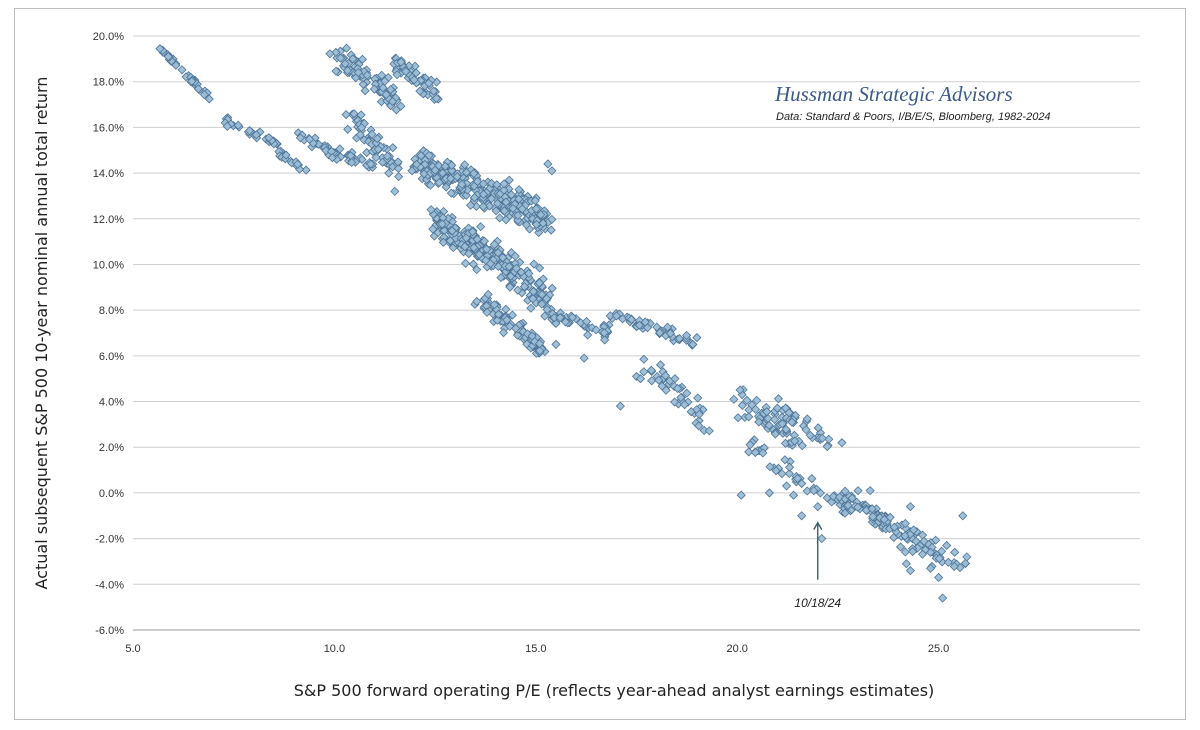 The height and width of the screenshot is (730, 1200). I want to click on y-tick-label: 12.0%, so click(108, 220).